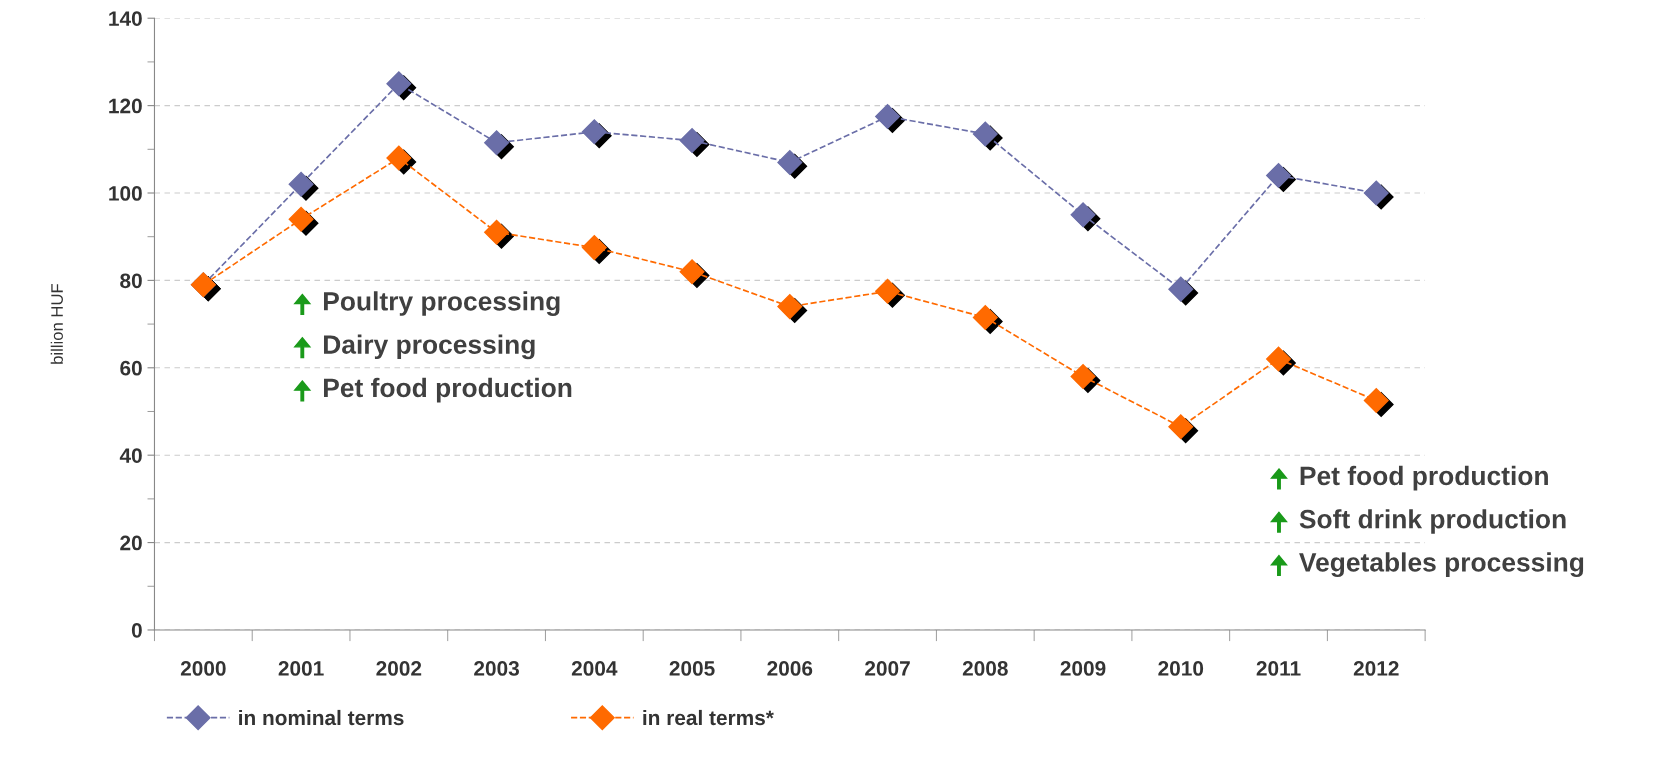 Image resolution: width=1661 pixels, height=759 pixels. Describe the element at coordinates (692, 668) in the screenshot. I see `x-tick-label: 2005` at that location.